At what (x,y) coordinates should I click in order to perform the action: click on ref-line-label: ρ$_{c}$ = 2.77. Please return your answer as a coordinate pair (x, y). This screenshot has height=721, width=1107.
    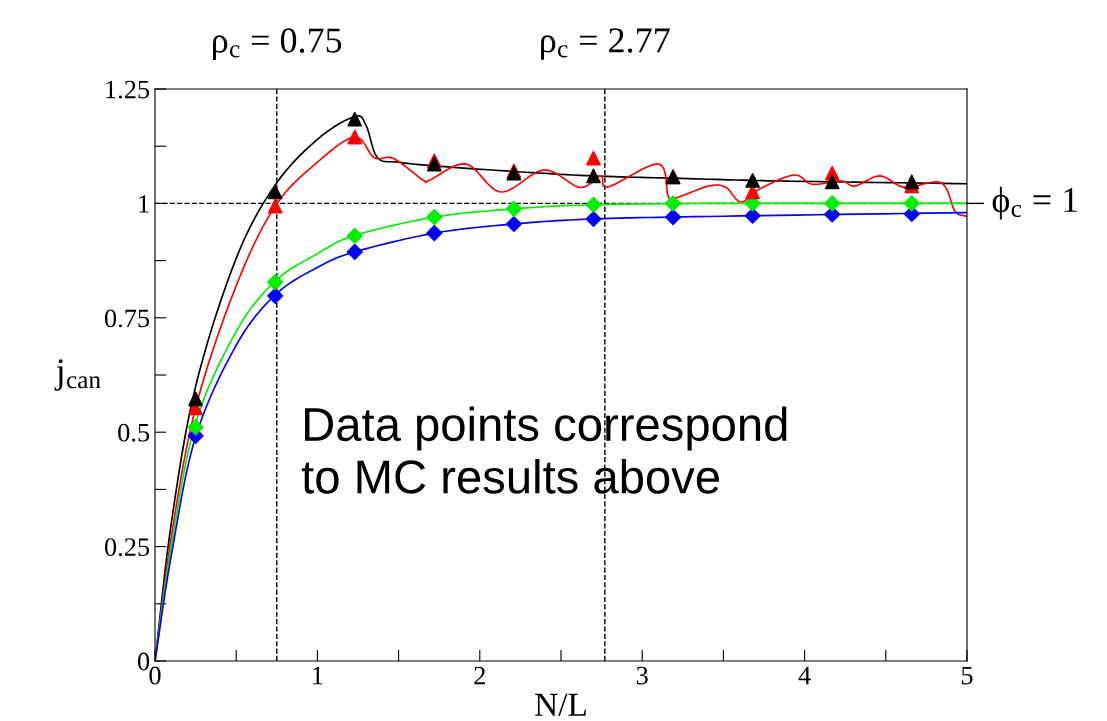
    Looking at the image, I should click on (605, 44).